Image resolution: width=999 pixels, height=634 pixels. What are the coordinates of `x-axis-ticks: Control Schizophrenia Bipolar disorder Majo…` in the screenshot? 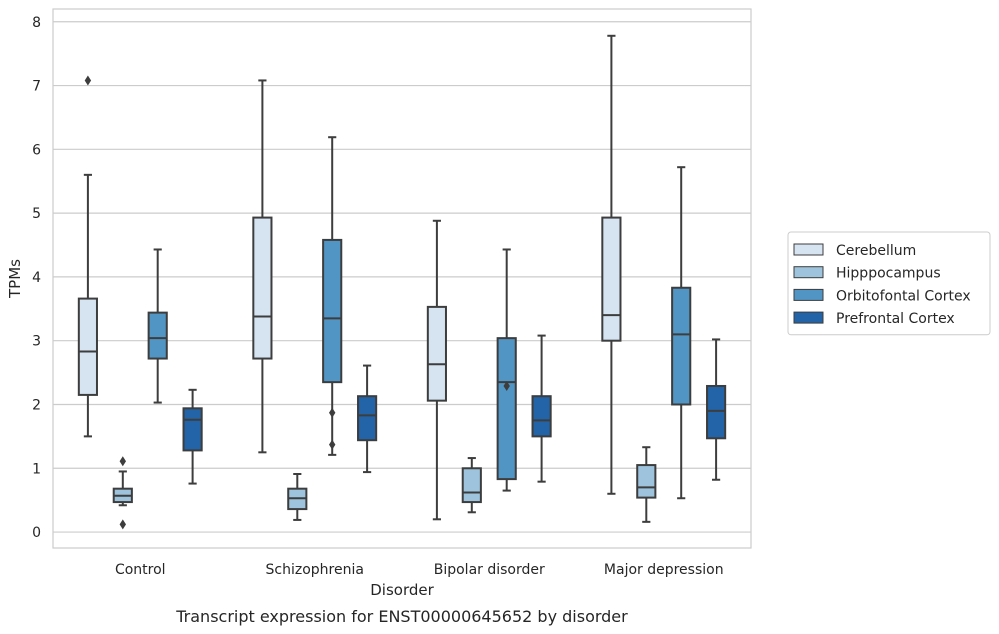 It's located at (419, 570).